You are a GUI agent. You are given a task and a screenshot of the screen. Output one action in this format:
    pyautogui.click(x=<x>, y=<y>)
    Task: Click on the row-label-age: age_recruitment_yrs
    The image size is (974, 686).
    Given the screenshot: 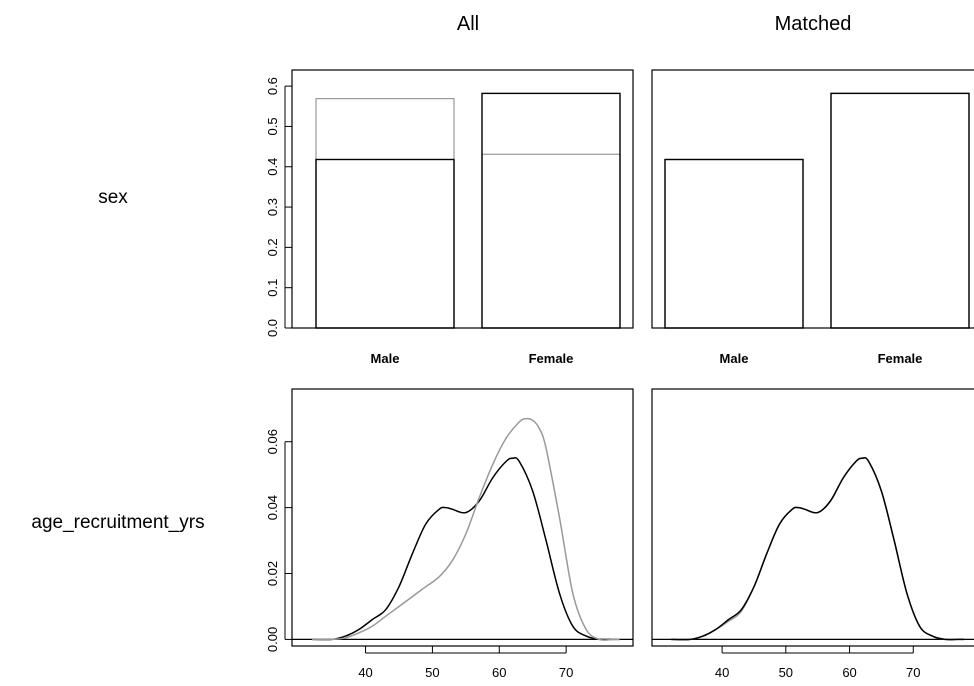 What is the action you would take?
    pyautogui.click(x=117, y=522)
    